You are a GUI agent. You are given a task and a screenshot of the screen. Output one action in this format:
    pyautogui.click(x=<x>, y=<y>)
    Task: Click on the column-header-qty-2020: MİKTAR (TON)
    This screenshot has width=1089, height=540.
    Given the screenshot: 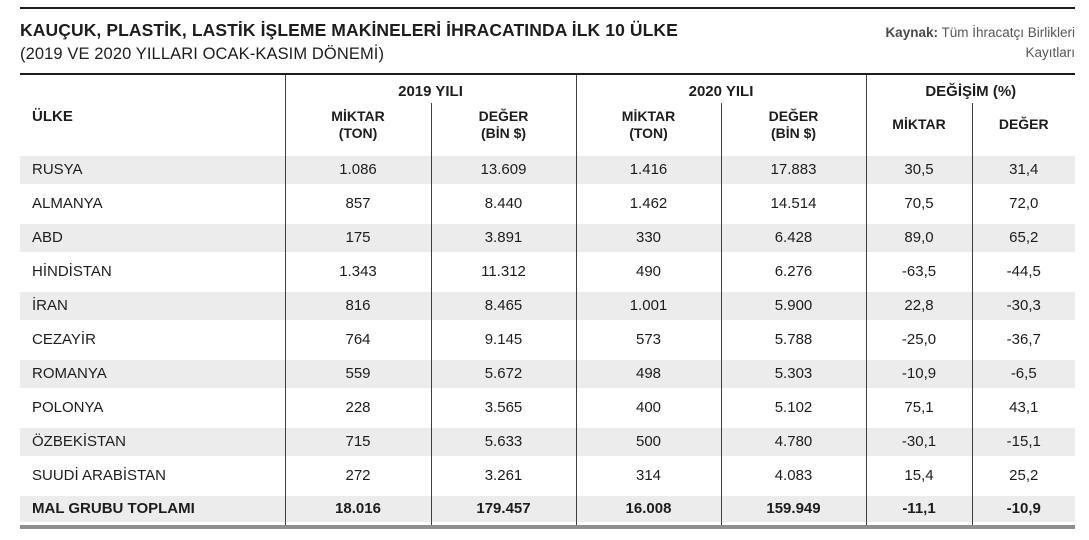 What is the action you would take?
    pyautogui.click(x=648, y=127)
    